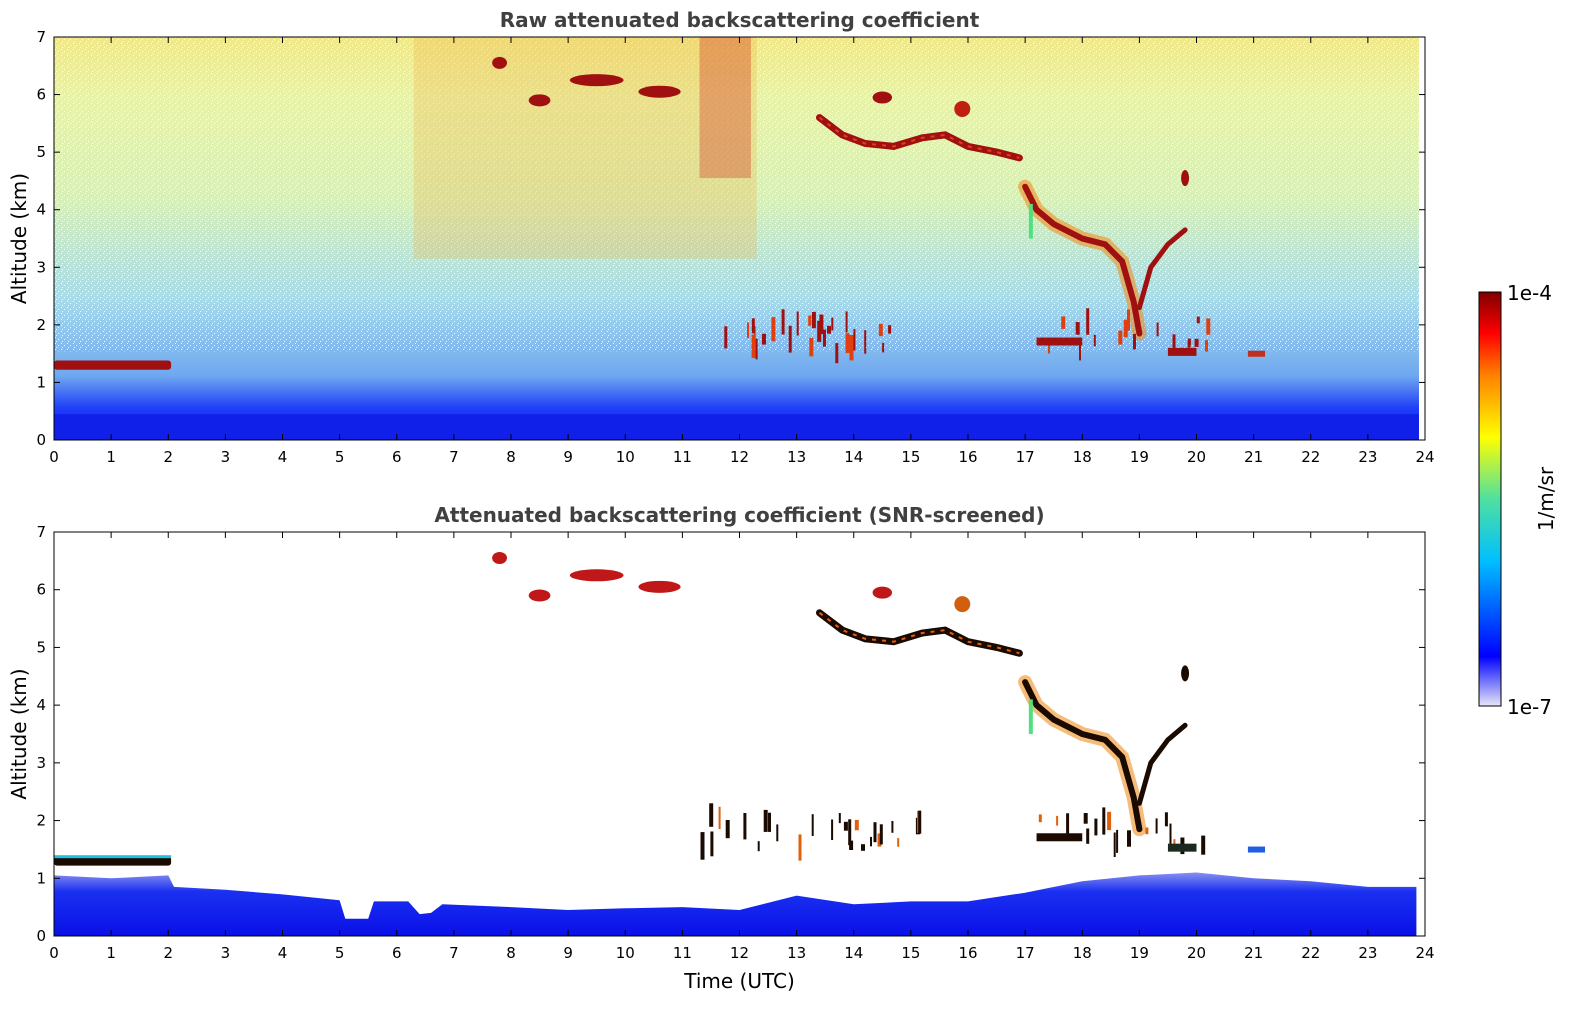 The width and height of the screenshot is (1595, 1020). What do you see at coordinates (1490, 499) in the screenshot?
I see `colorbar-gradient` at bounding box center [1490, 499].